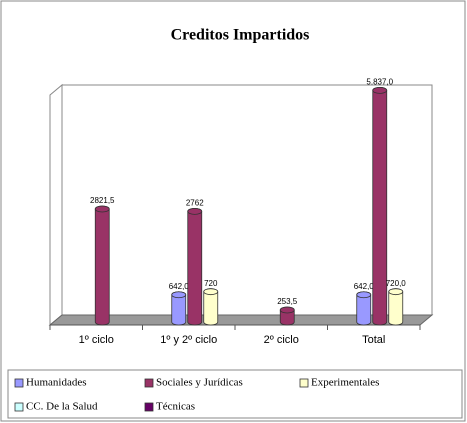 The image size is (467, 423). I want to click on value-label: 720, so click(211, 283).